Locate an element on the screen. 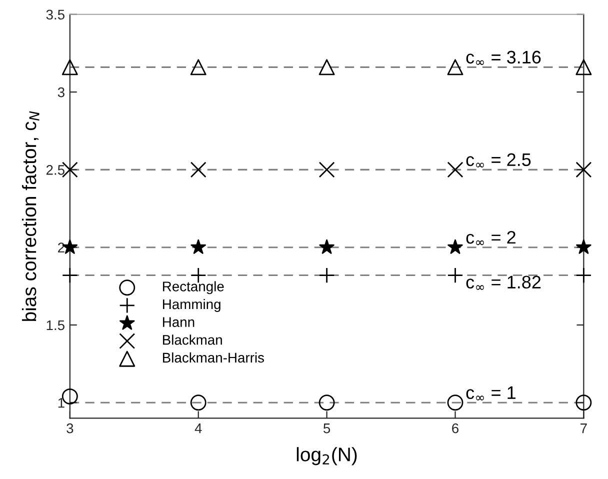  y-axis-title: bias correction factor, c$_{N}$ is located at coordinates (31, 216).